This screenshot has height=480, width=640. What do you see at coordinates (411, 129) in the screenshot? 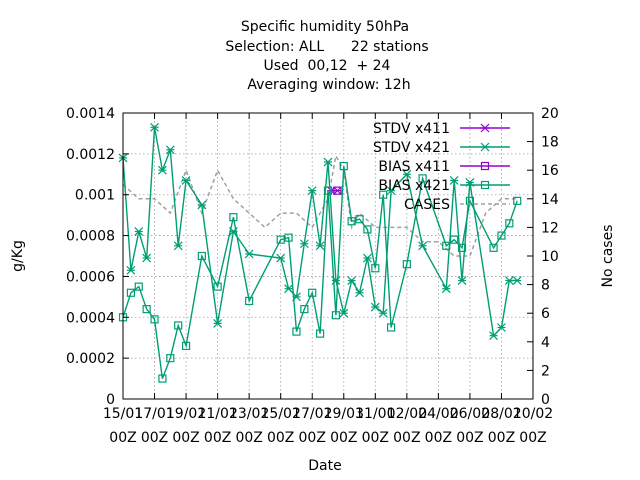
I see `legend-label: STDV x411` at bounding box center [411, 129].